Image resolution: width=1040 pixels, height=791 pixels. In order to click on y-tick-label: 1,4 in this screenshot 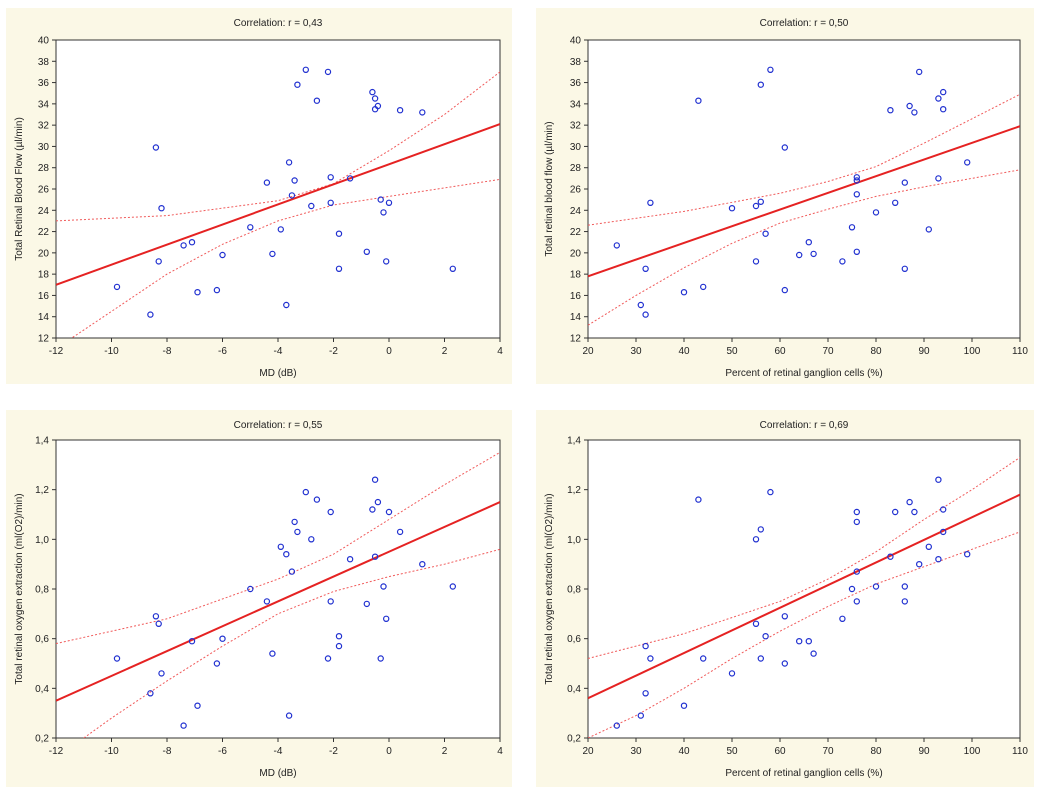, I will do `click(42, 441)`.